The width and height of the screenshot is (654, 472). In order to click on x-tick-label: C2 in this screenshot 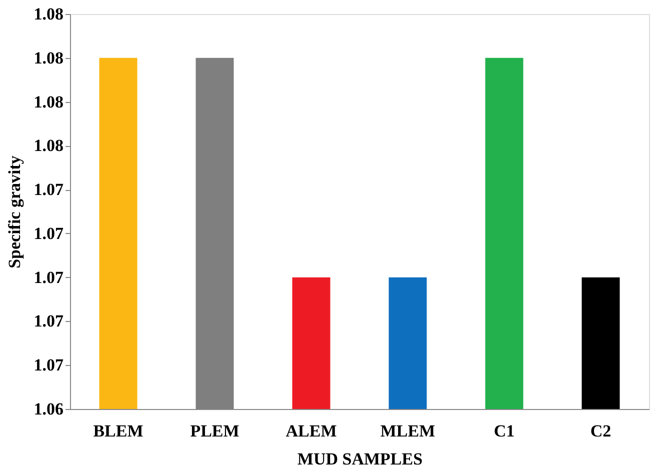, I will do `click(601, 431)`.